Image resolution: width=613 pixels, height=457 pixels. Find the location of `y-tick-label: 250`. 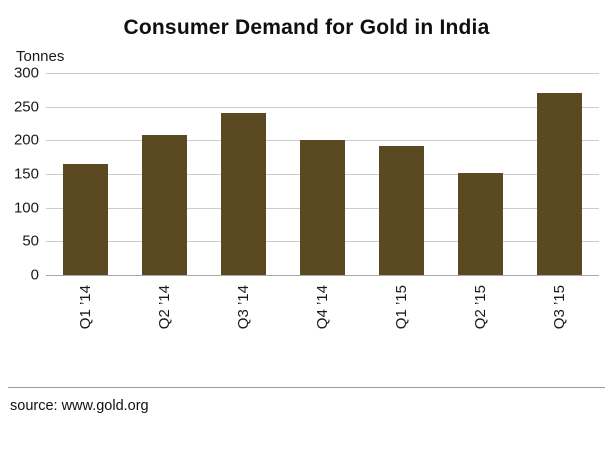

y-tick-label: 250 is located at coordinates (26, 107).